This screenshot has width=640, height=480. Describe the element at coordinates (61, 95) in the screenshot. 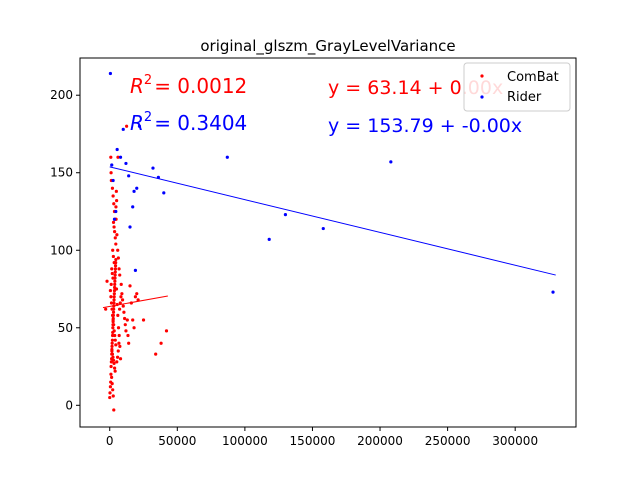

I see `y-tick-label: 200` at that location.